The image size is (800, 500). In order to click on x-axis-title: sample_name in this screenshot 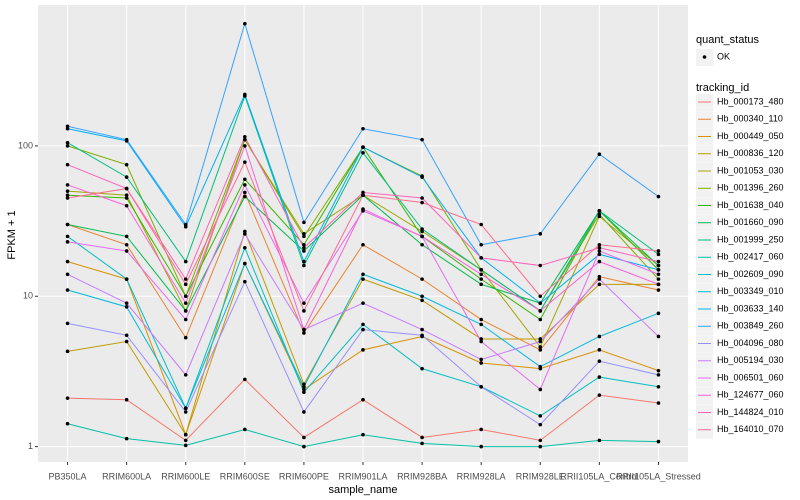, I will do `click(362, 490)`.